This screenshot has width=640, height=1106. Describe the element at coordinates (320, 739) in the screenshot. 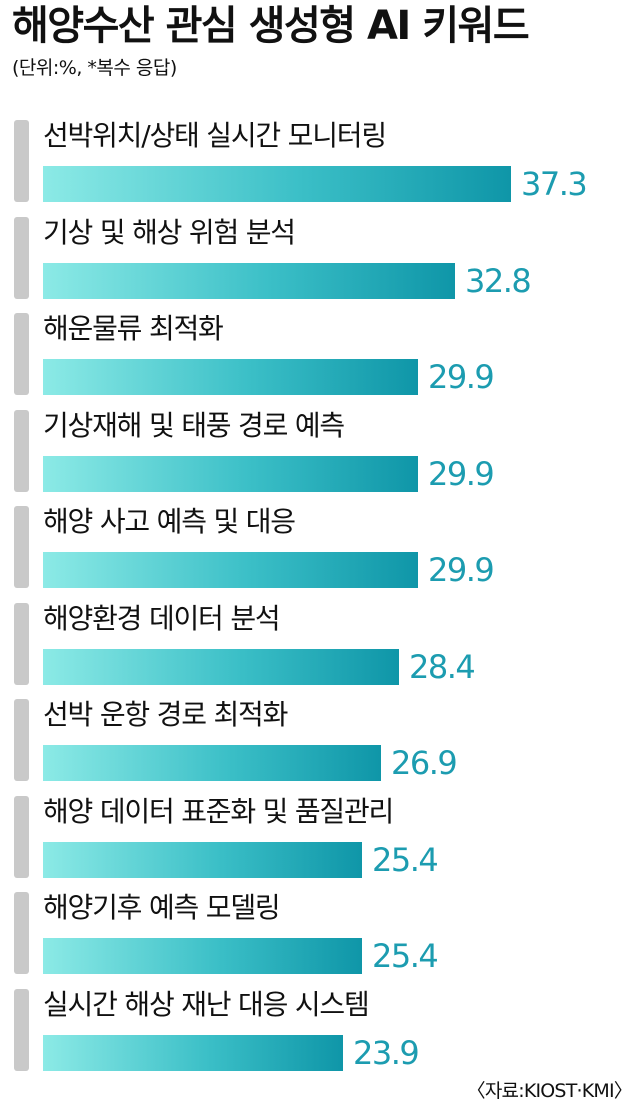

I see `bar-row: 선박 운항 경로 최적화 26.9` at that location.